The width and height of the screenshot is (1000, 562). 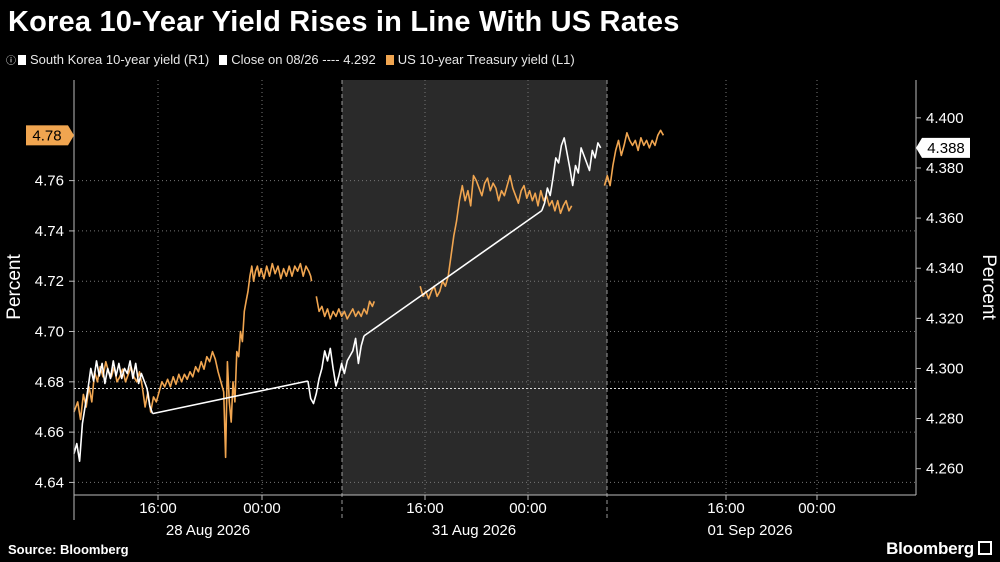 What do you see at coordinates (11, 61) in the screenshot?
I see `legend-marker-icon: ⓘ` at bounding box center [11, 61].